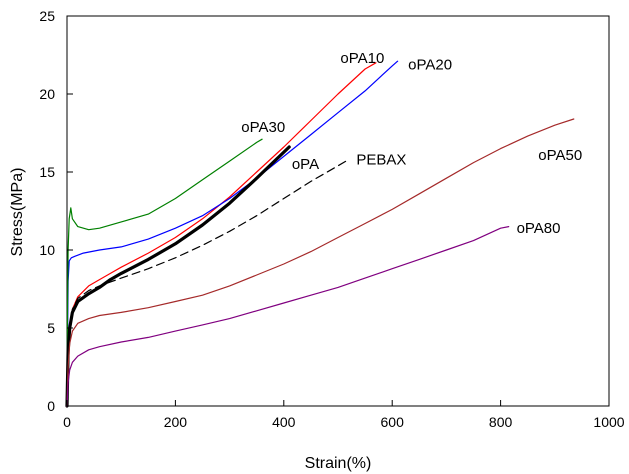 This screenshot has width=629, height=474. I want to click on x-tick-label: 200, so click(176, 422).